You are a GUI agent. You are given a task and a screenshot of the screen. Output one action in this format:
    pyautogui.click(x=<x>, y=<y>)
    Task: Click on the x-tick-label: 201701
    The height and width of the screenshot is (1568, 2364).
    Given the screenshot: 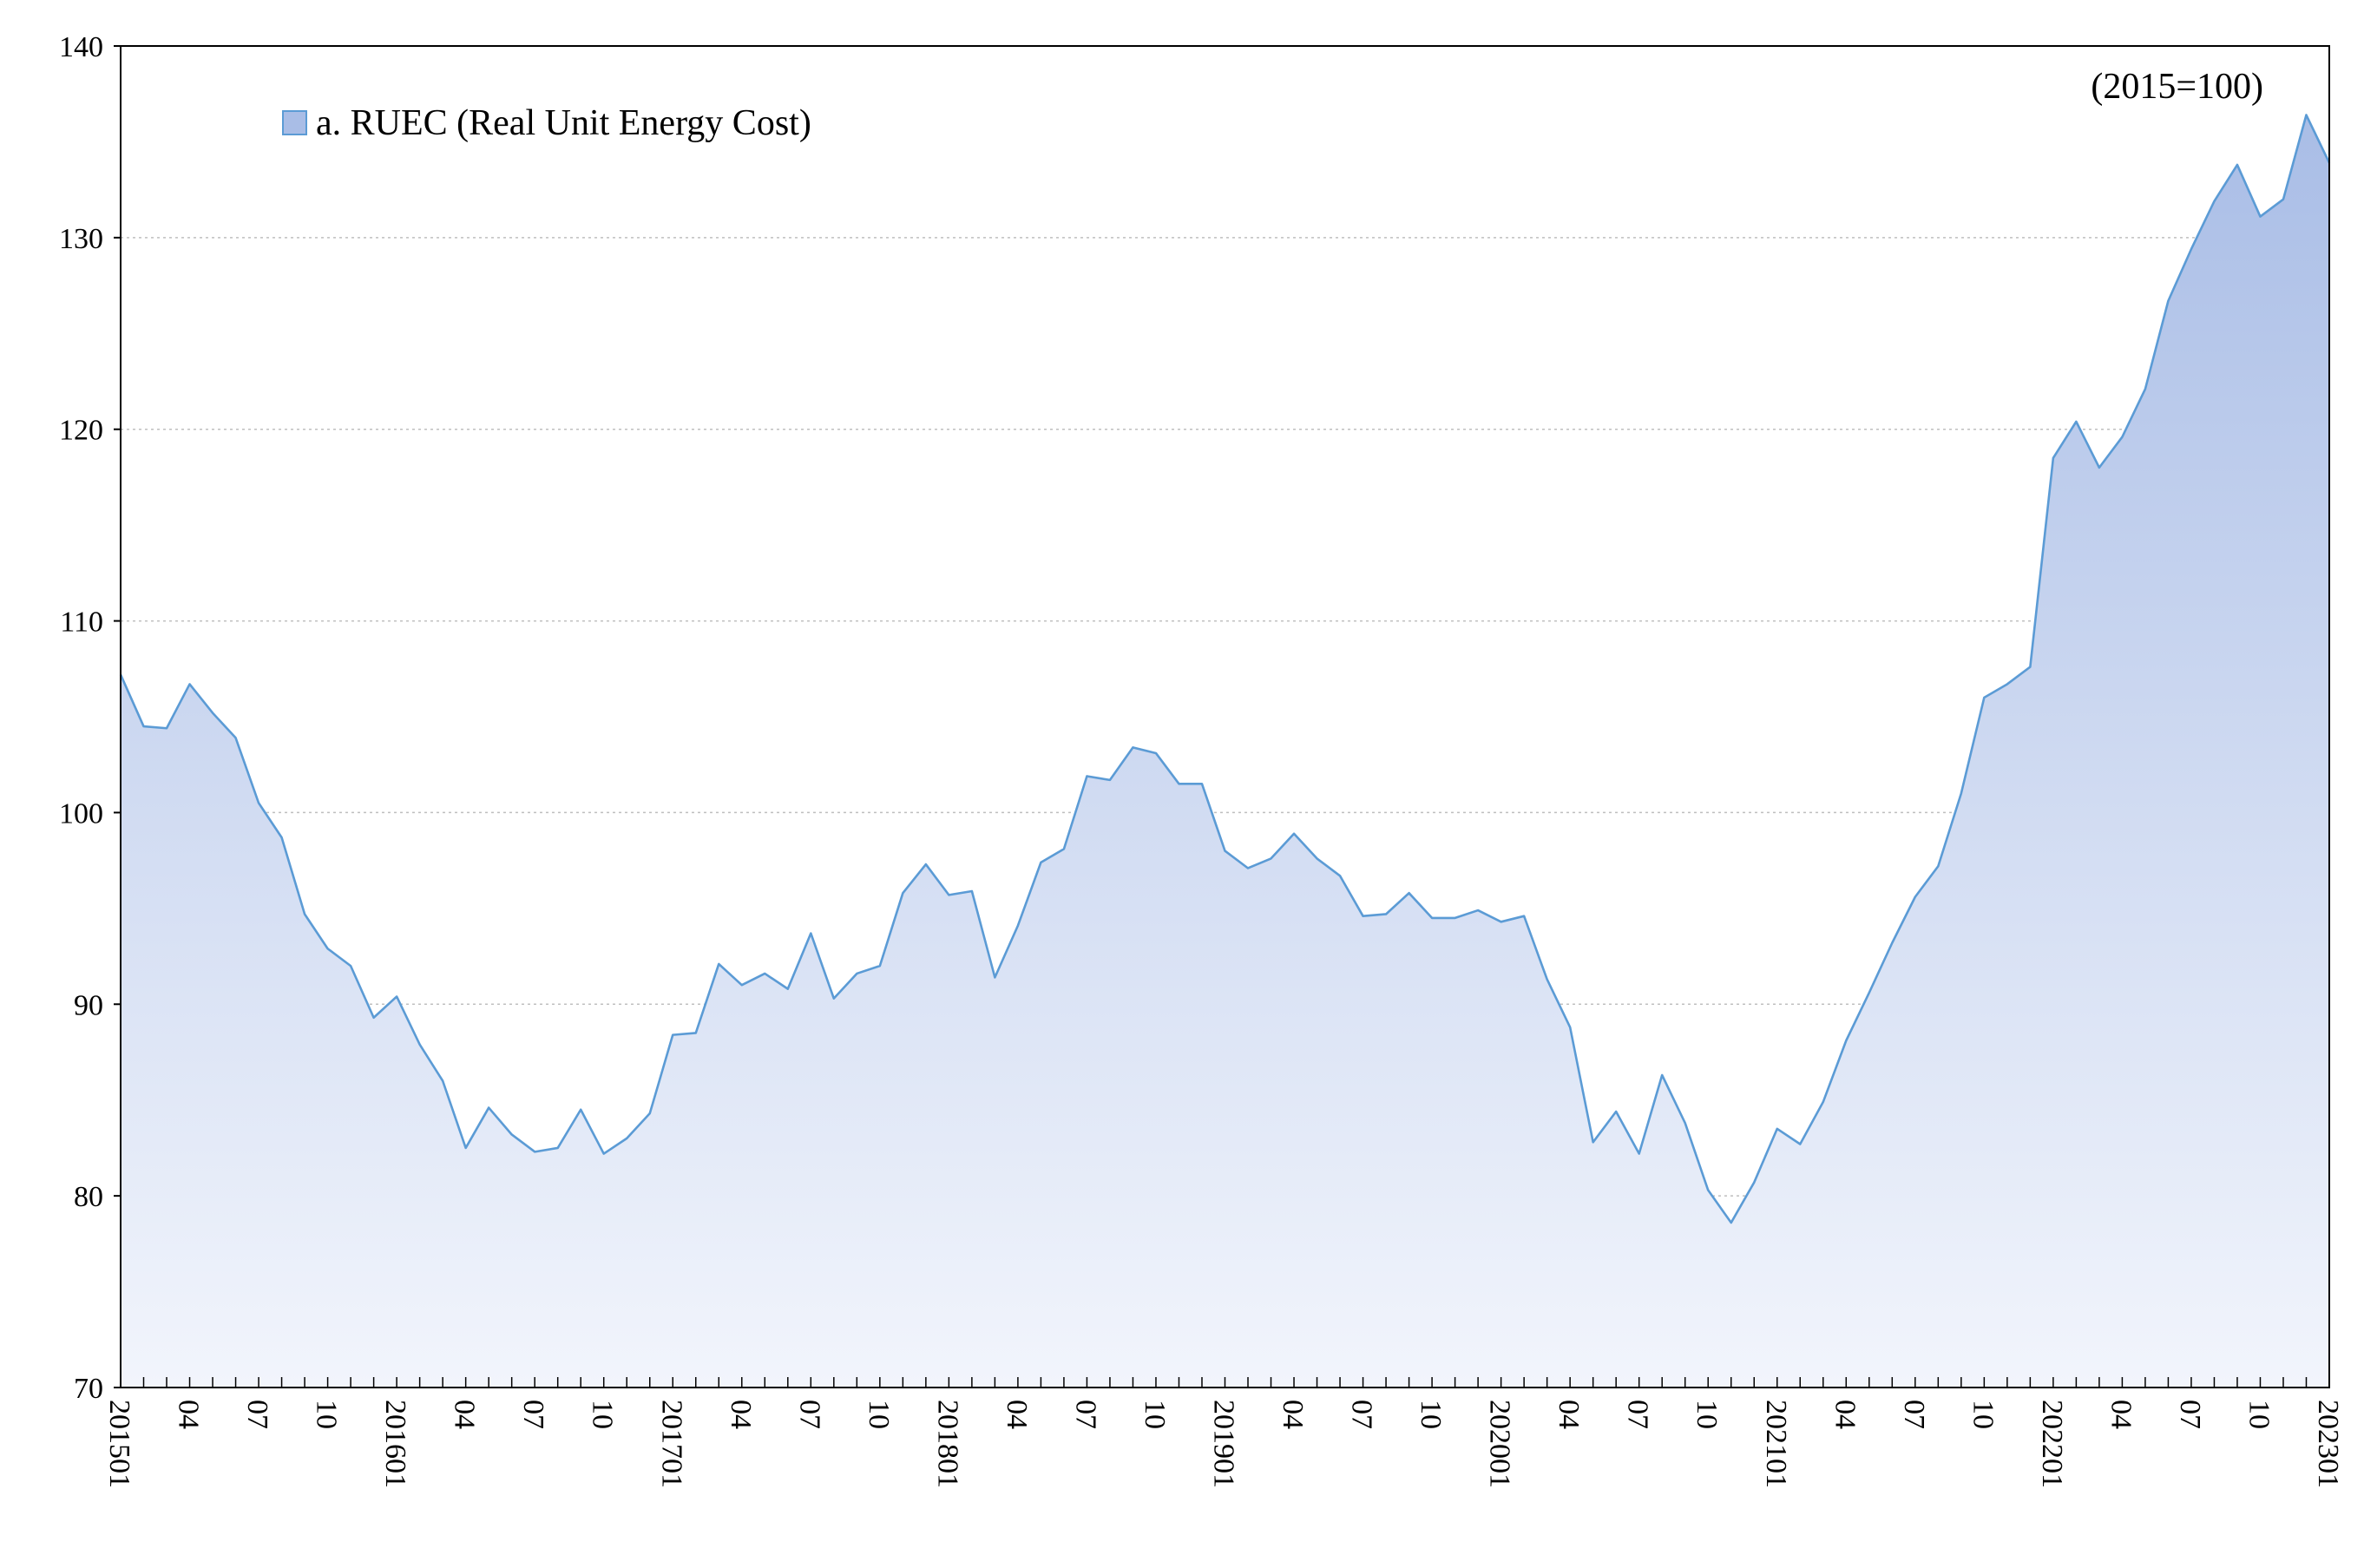 What is the action you would take?
    pyautogui.click(x=671, y=1444)
    